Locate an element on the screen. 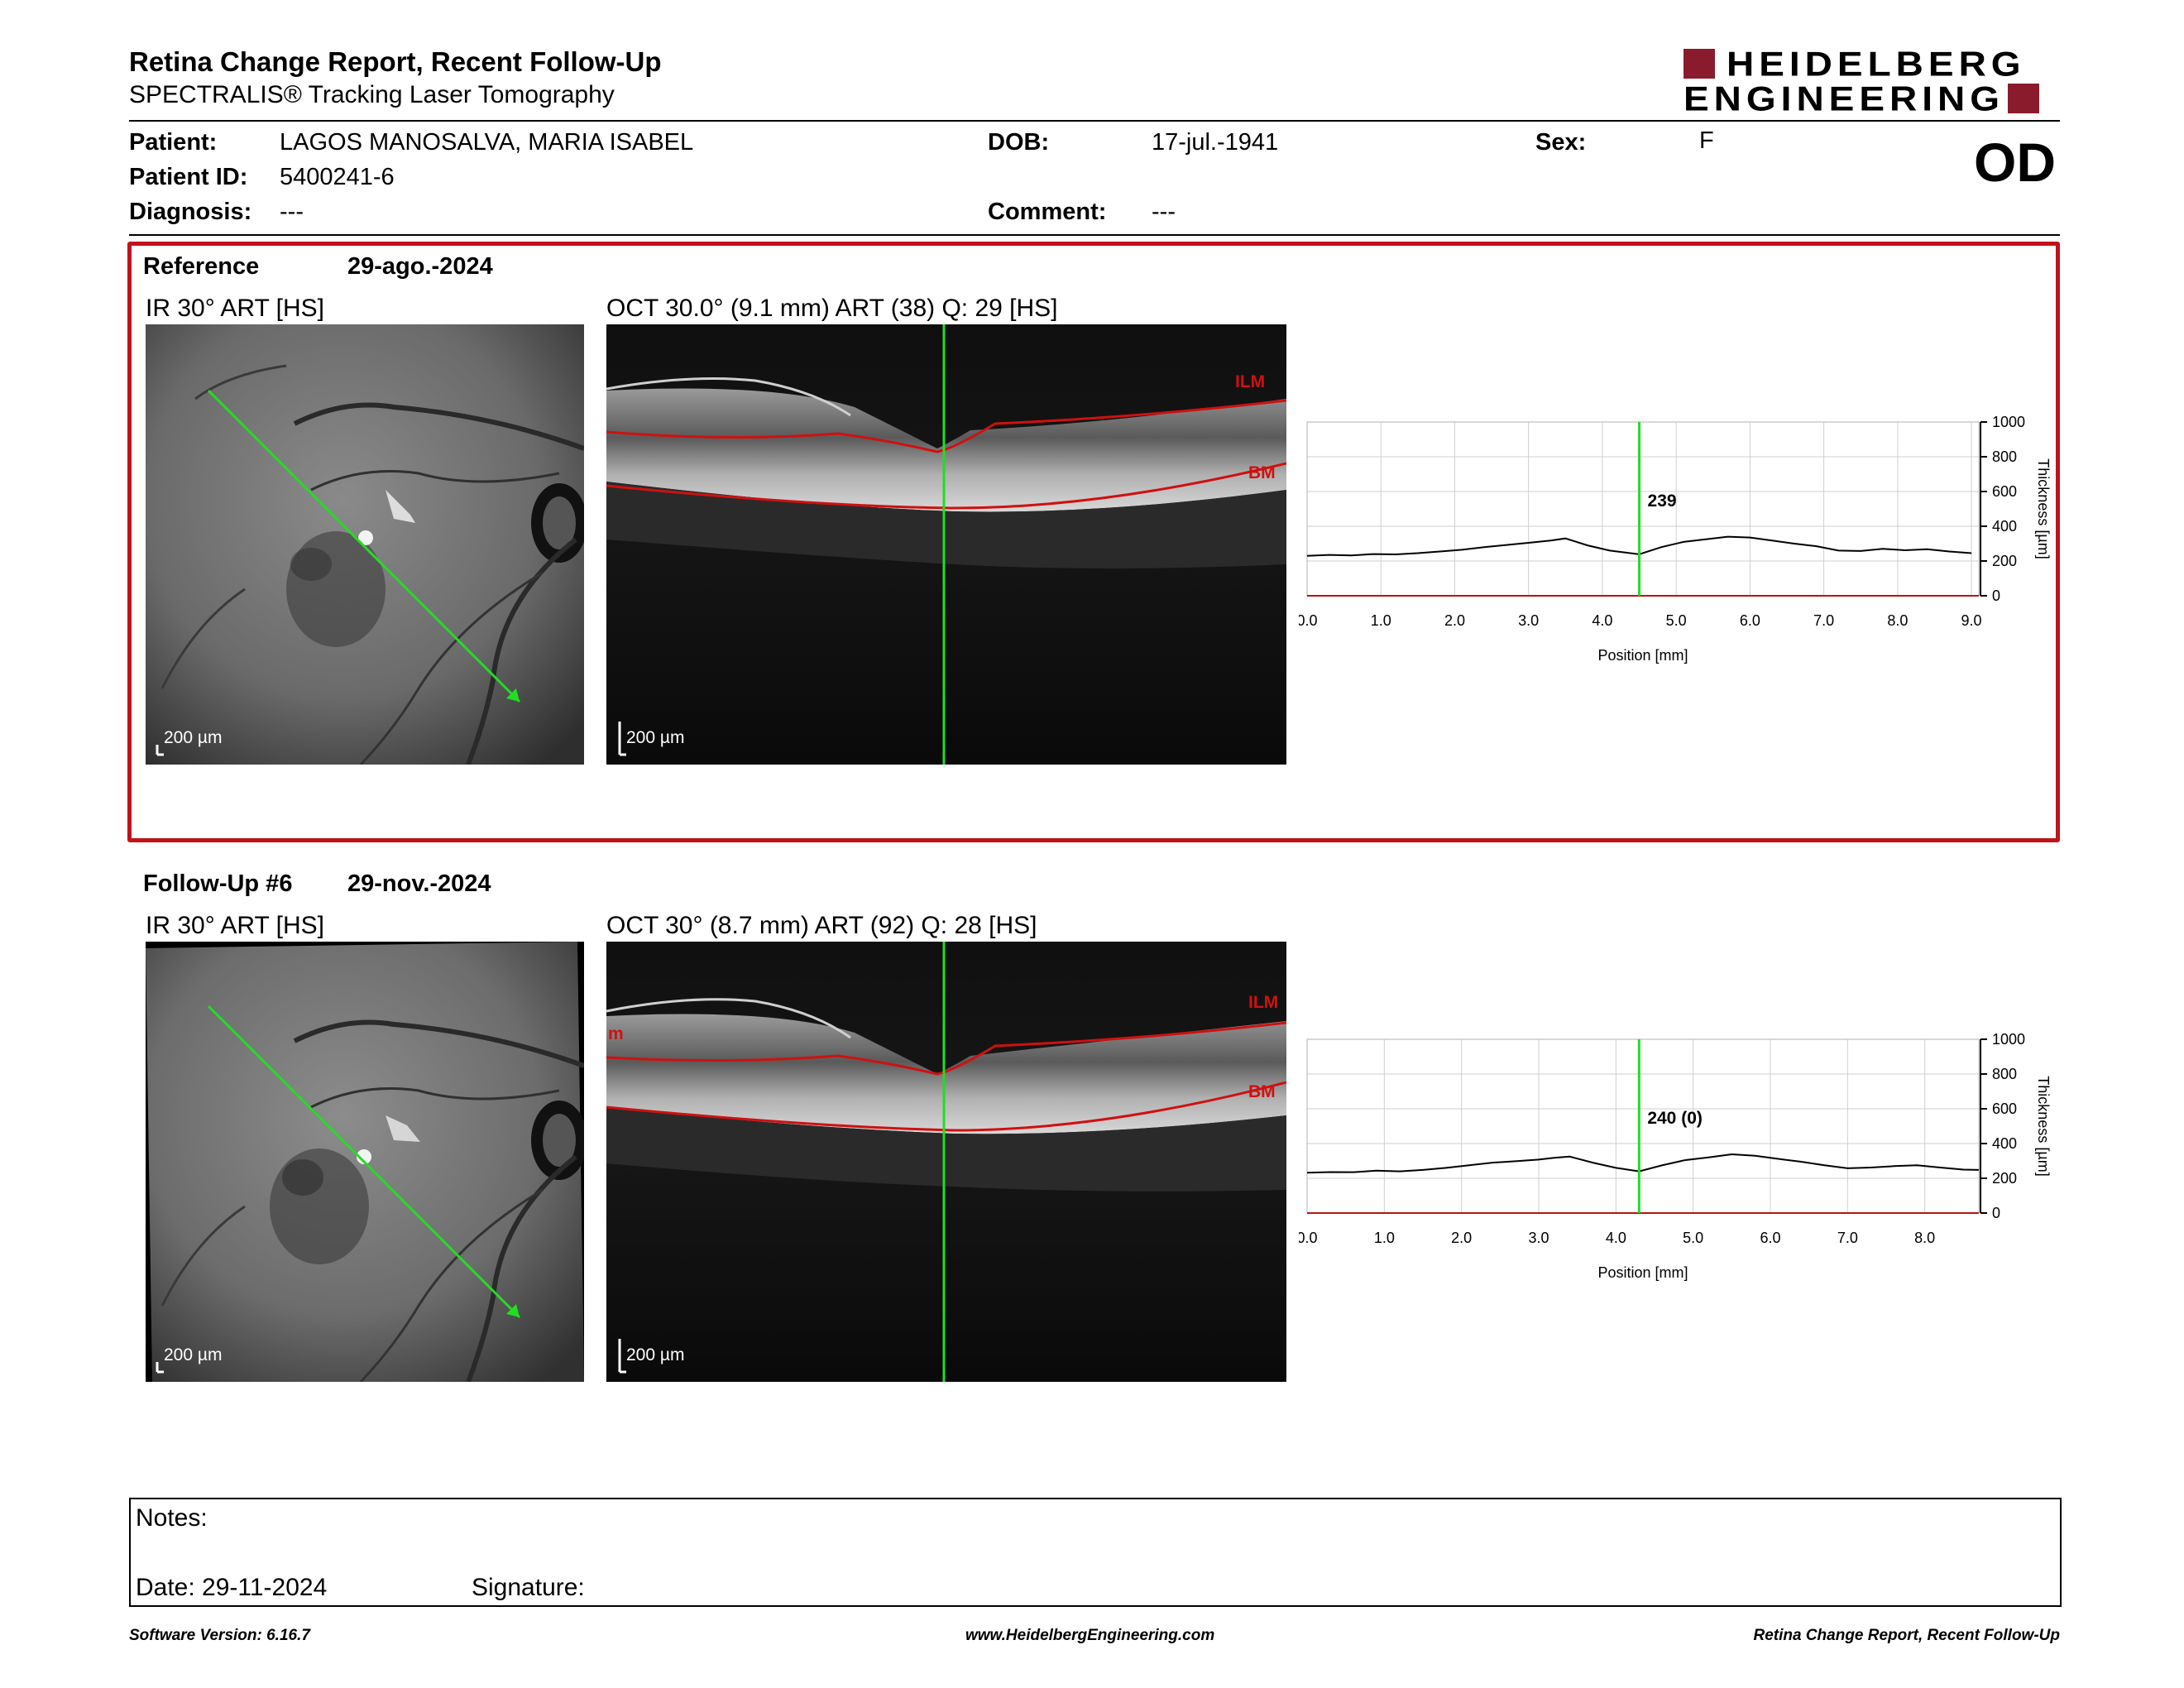 The height and width of the screenshot is (1688, 2184). dob-value: 17-jul.-1941 is located at coordinates (1215, 142).